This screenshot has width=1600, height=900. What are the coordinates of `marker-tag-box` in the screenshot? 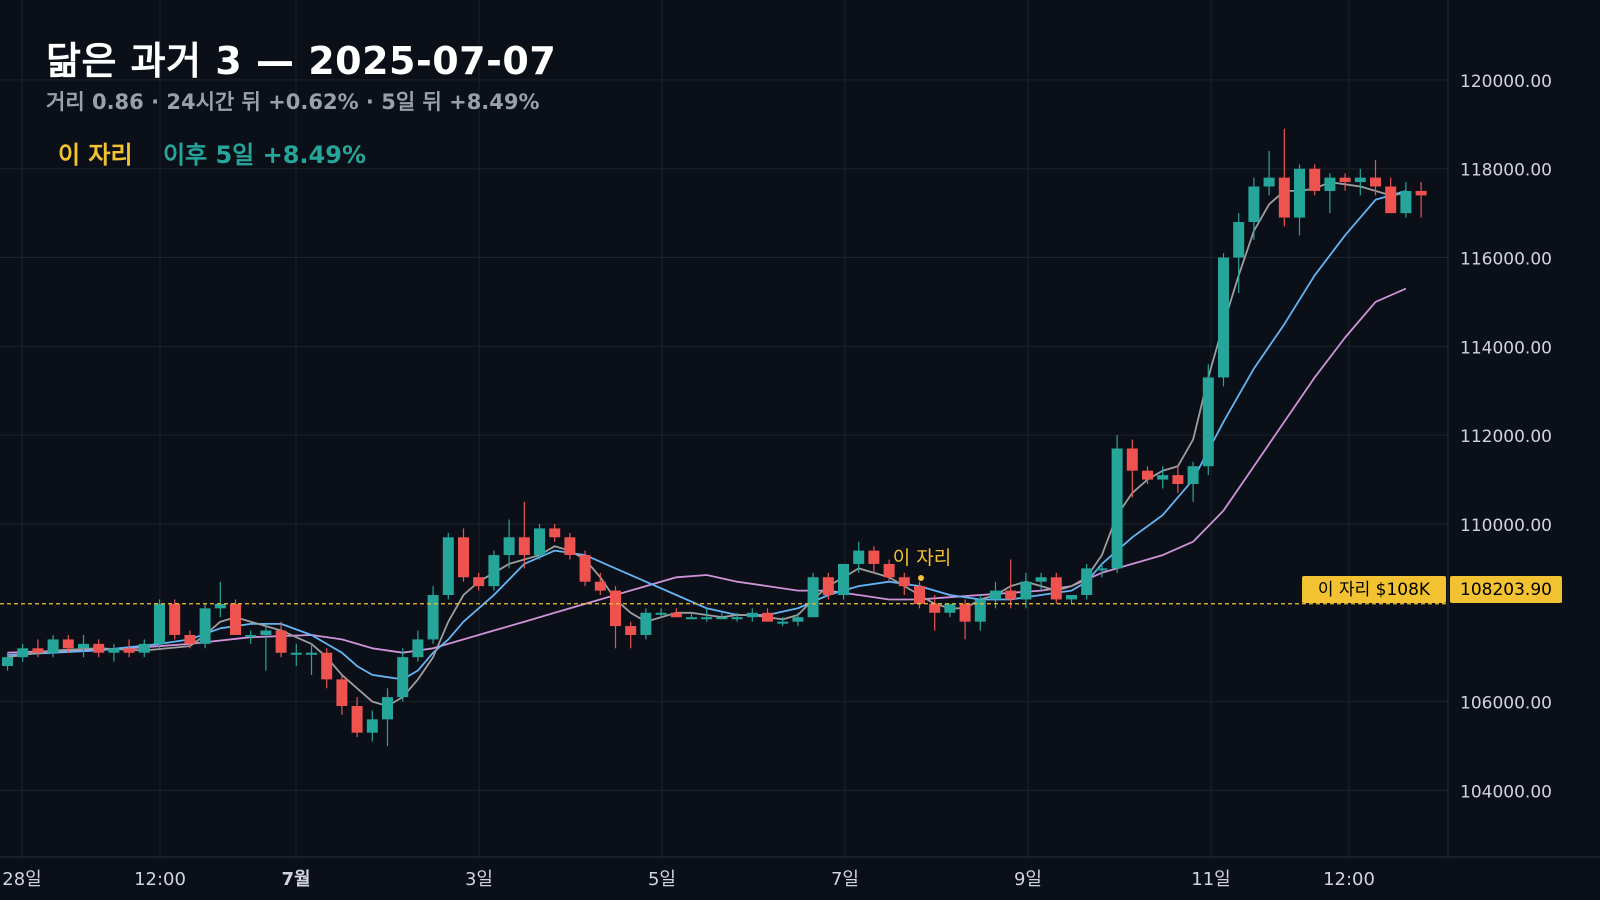 It's located at (1374, 589).